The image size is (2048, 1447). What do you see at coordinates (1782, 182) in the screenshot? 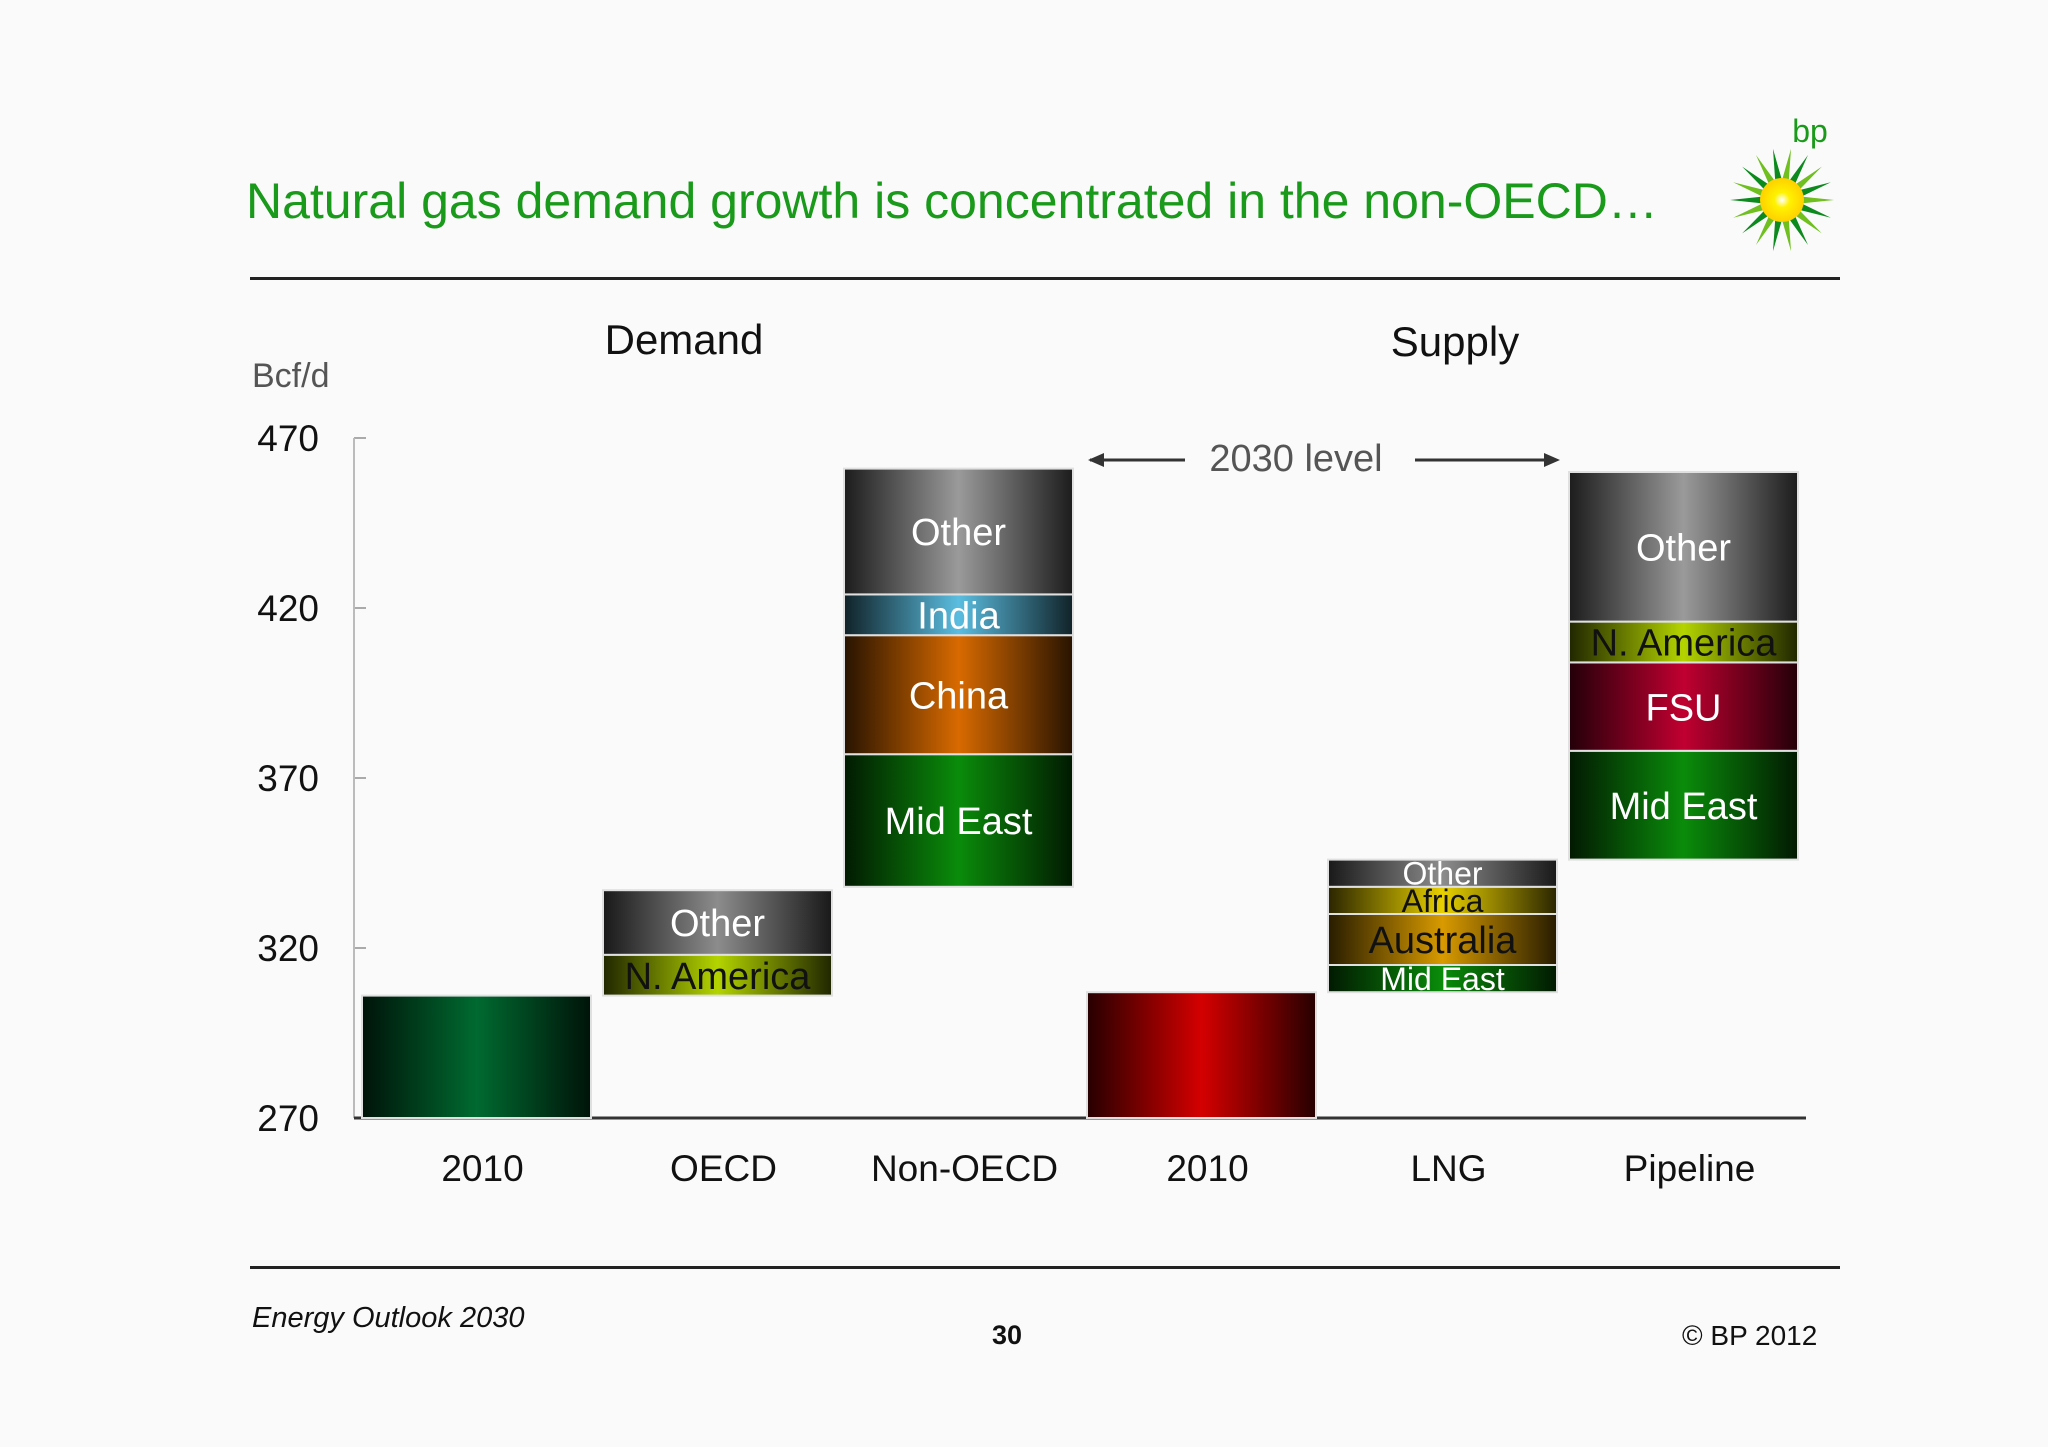
I see `bp-helios-logo: bp` at bounding box center [1782, 182].